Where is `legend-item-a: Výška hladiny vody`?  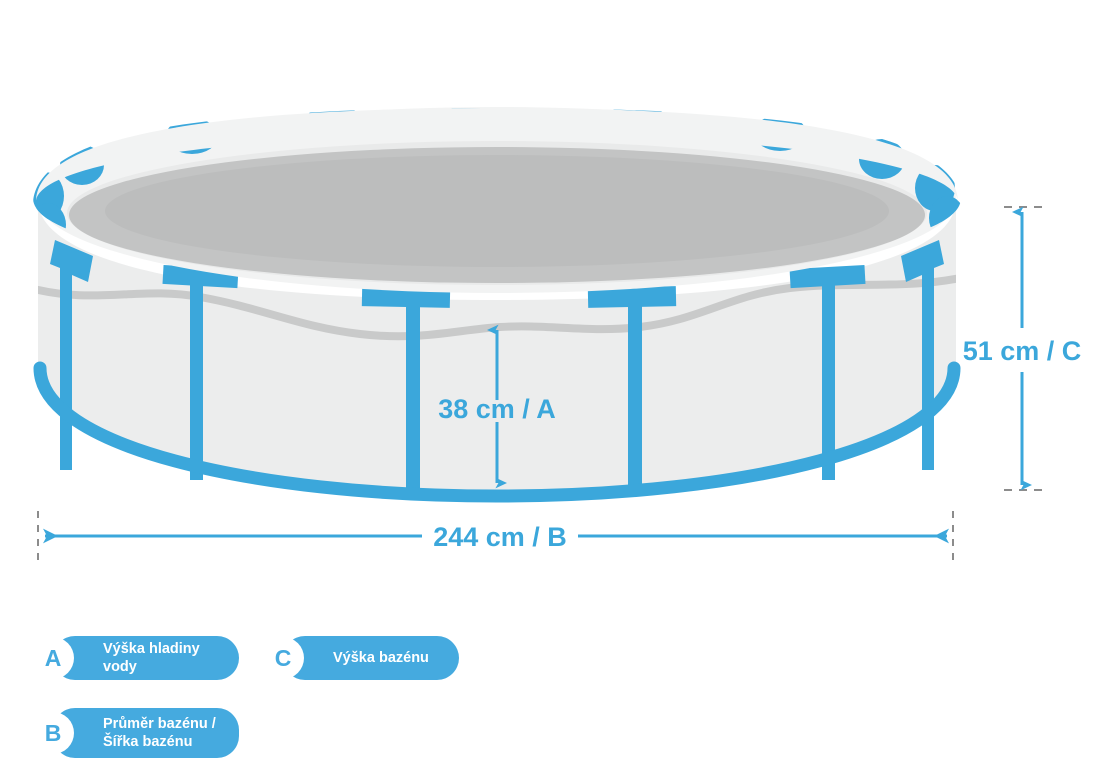
legend-item-a: Výška hladiny vody is located at coordinates (146, 658).